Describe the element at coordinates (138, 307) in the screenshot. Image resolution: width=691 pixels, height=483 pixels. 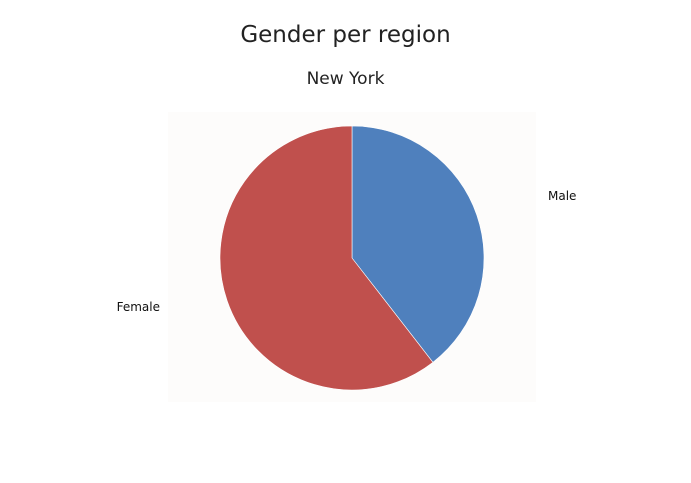
I see `slice-label-female: Female` at that location.